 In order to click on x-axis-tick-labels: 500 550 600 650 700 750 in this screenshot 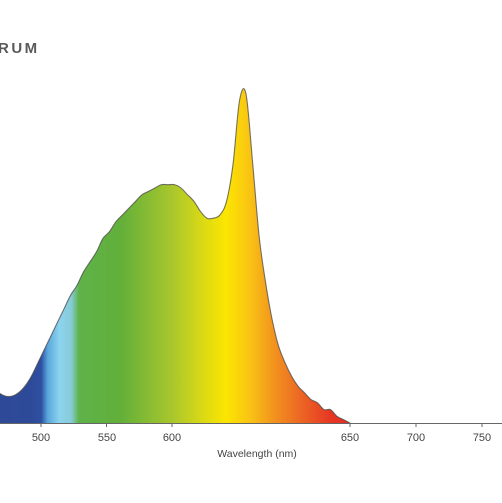, I will do `click(261, 438)`.